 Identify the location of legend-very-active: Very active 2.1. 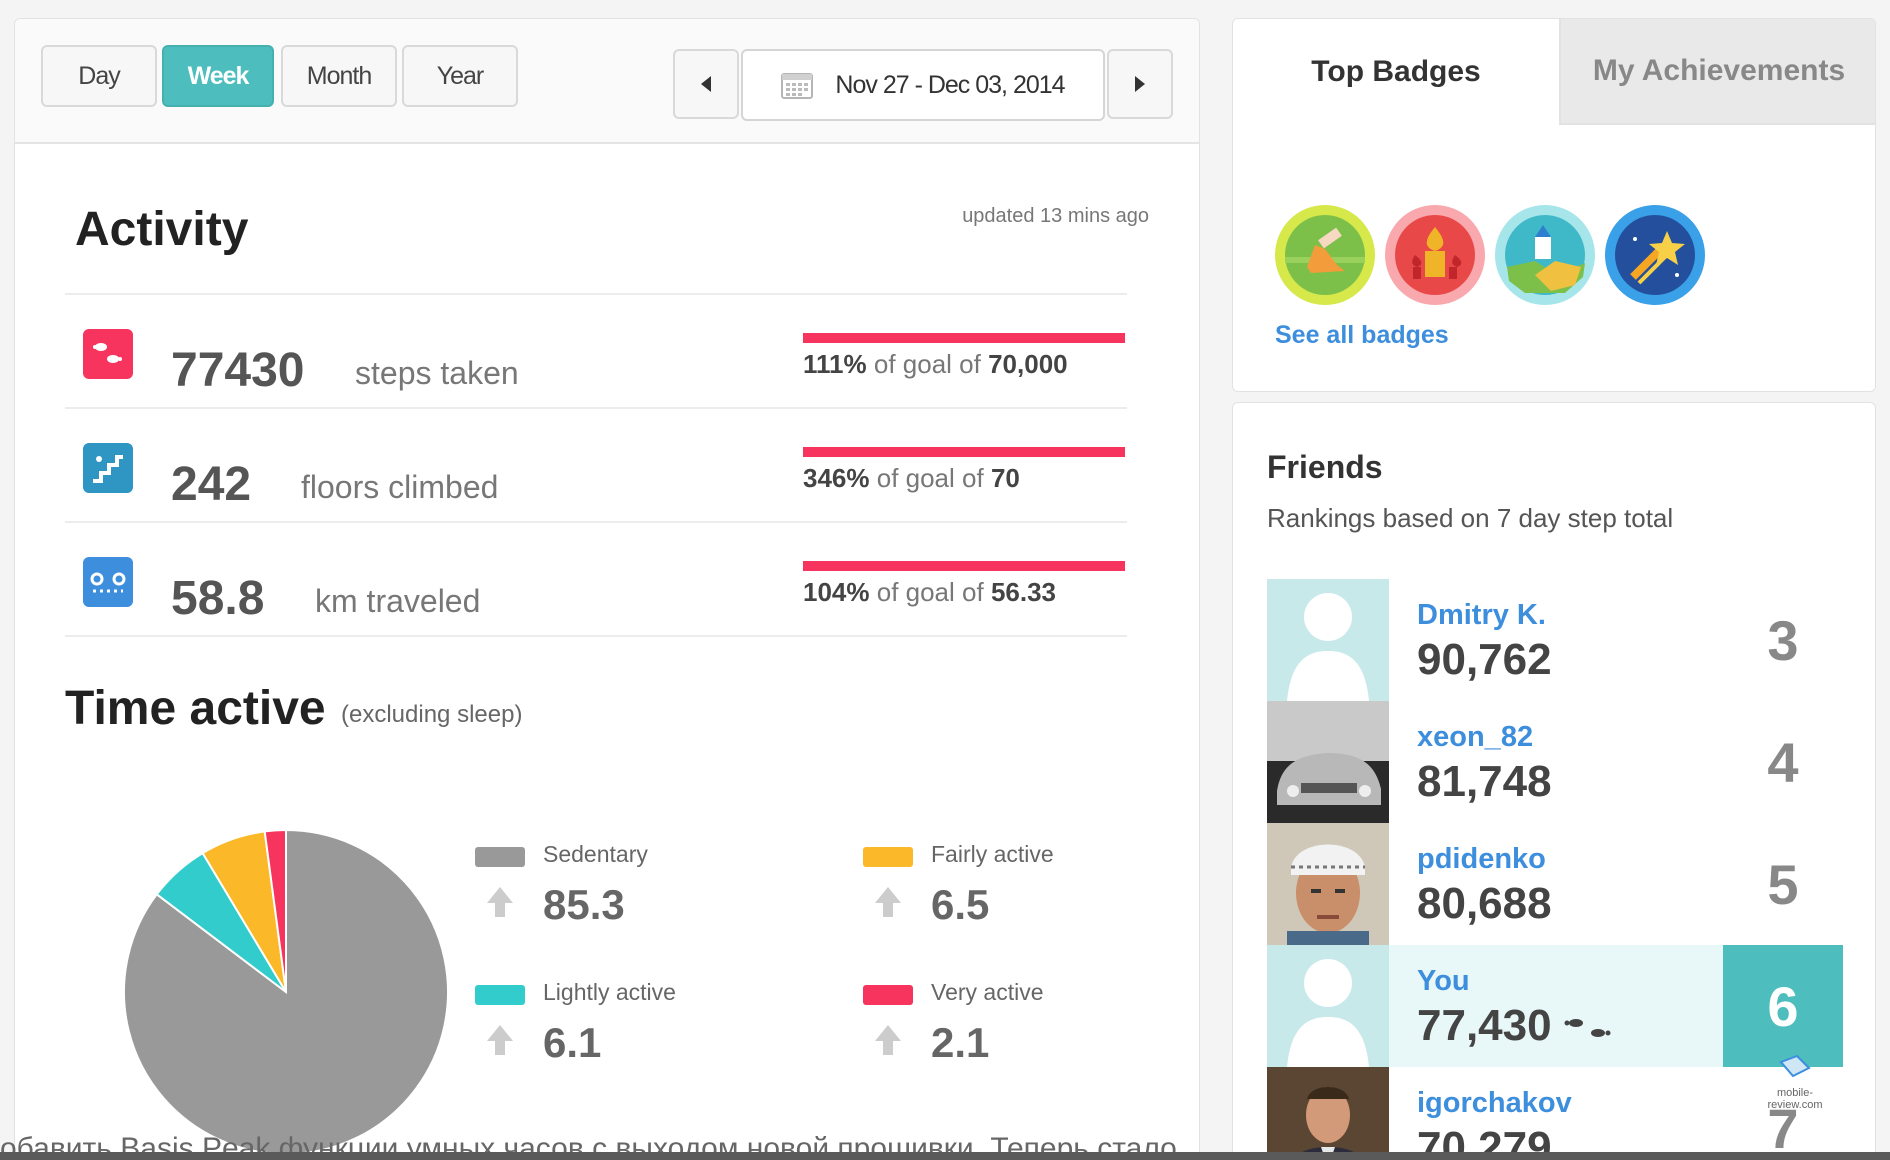
(1023, 1029).